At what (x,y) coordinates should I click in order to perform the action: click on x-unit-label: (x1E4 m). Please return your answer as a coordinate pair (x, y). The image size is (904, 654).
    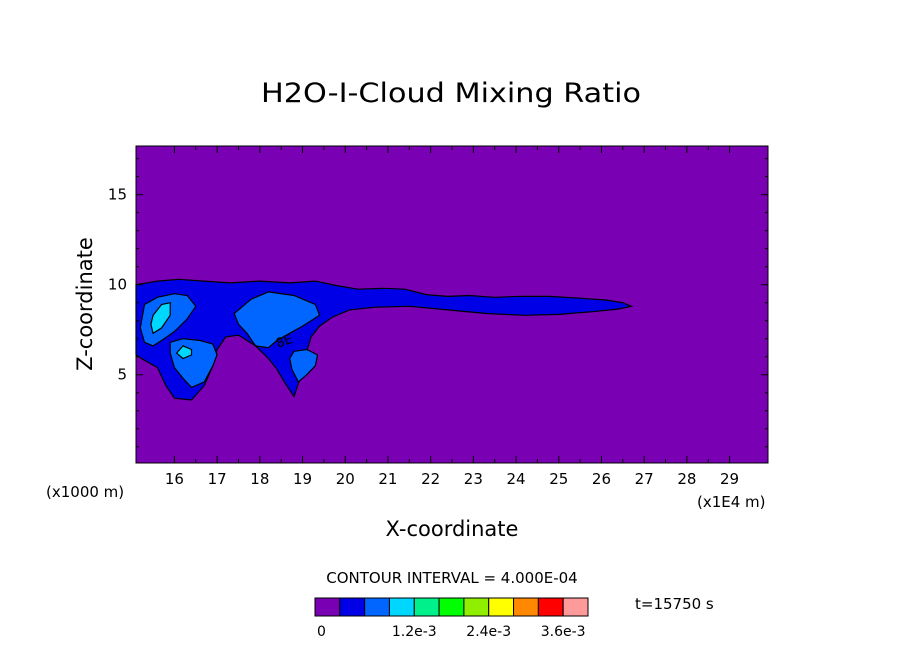
    Looking at the image, I should click on (731, 502).